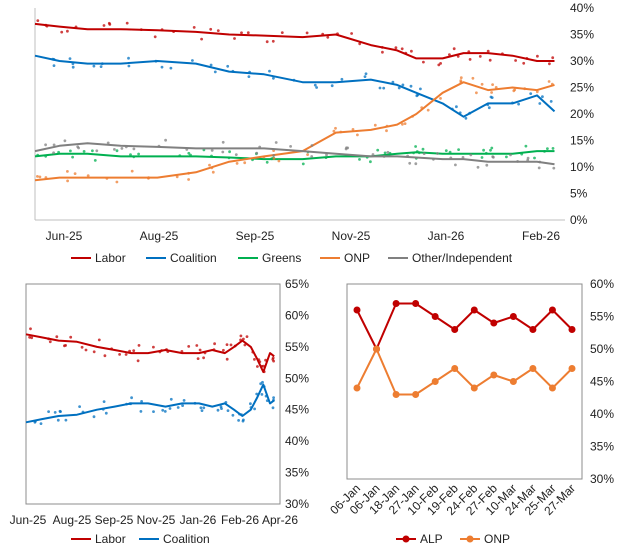 This screenshot has width=622, height=556. Describe the element at coordinates (582, 114) in the screenshot. I see `y-tick-label: 20%` at that location.